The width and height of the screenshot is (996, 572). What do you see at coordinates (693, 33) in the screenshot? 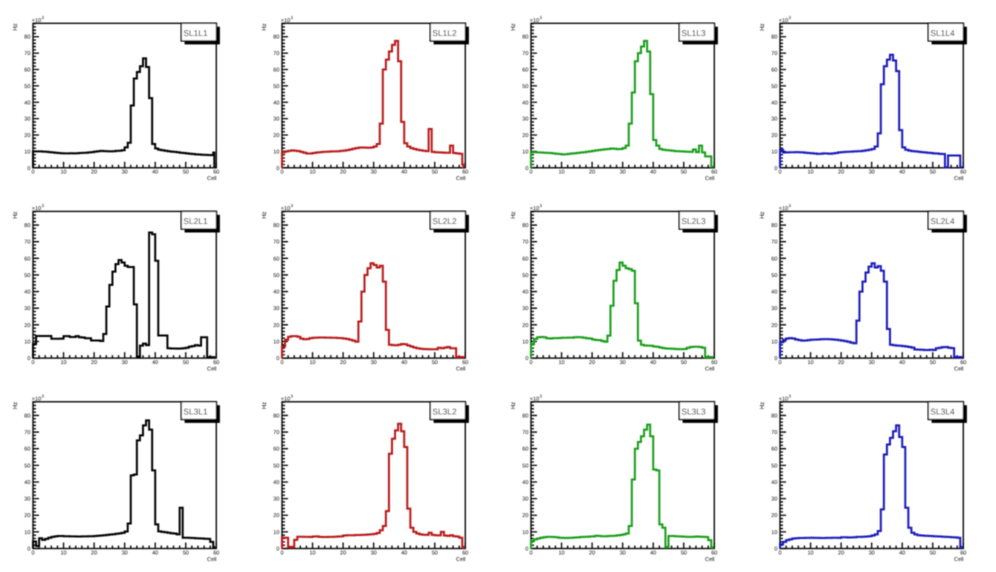
I see `svg-text: SL1L3` at bounding box center [693, 33].